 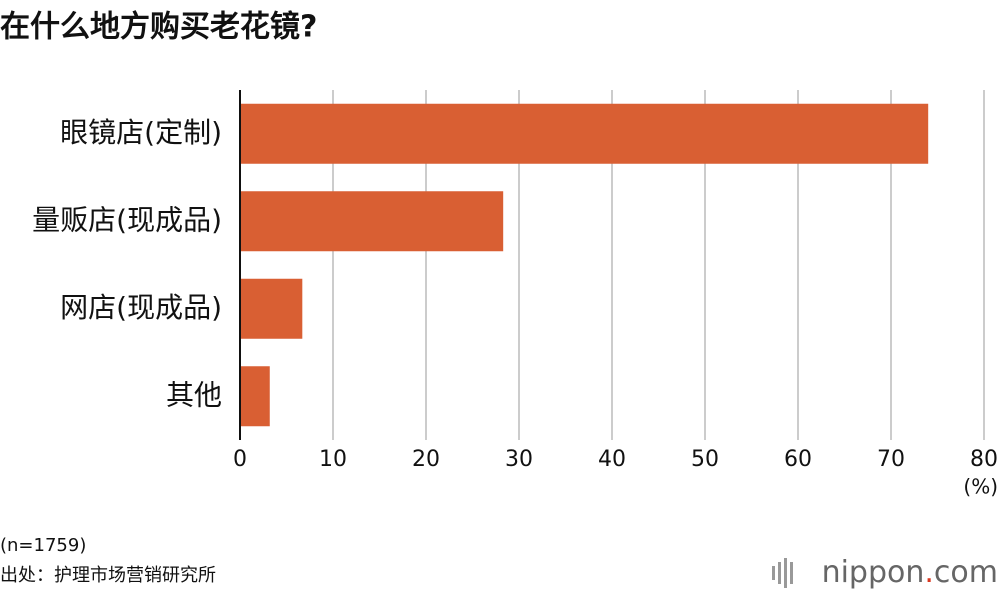 What do you see at coordinates (891, 459) in the screenshot?
I see `x-tick-label: 70` at bounding box center [891, 459].